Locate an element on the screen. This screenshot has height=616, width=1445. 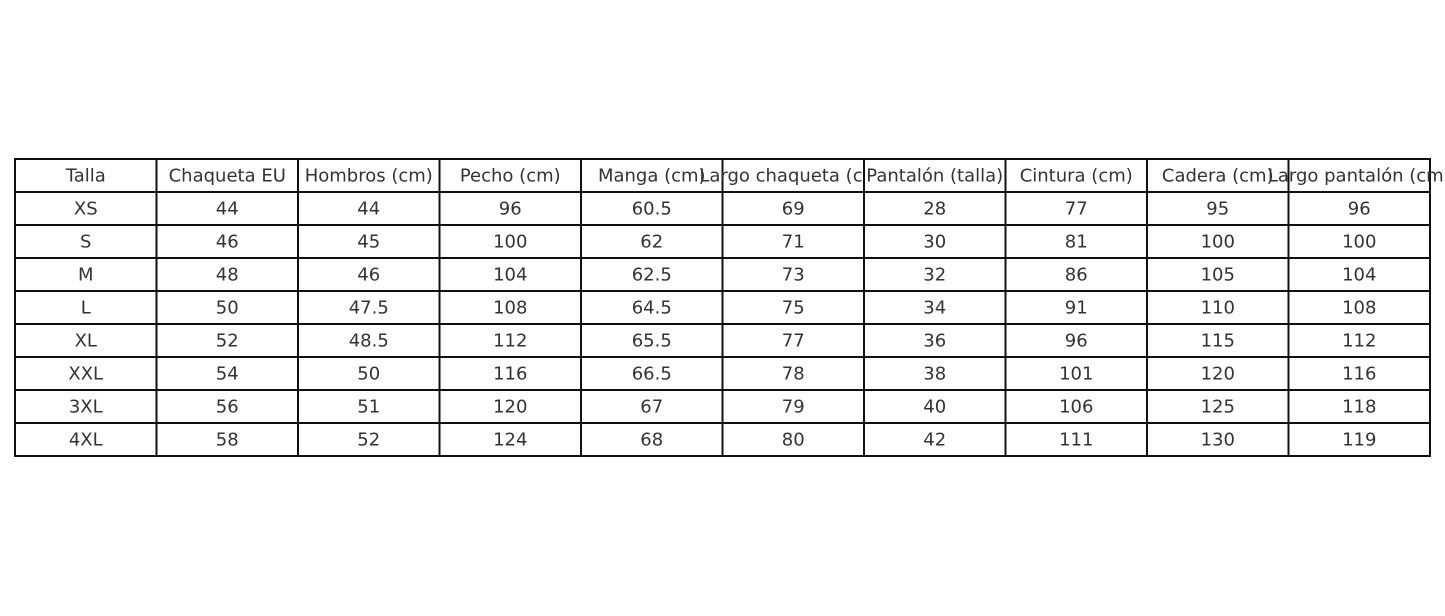
cell-text: 86 is located at coordinates (1076, 275).